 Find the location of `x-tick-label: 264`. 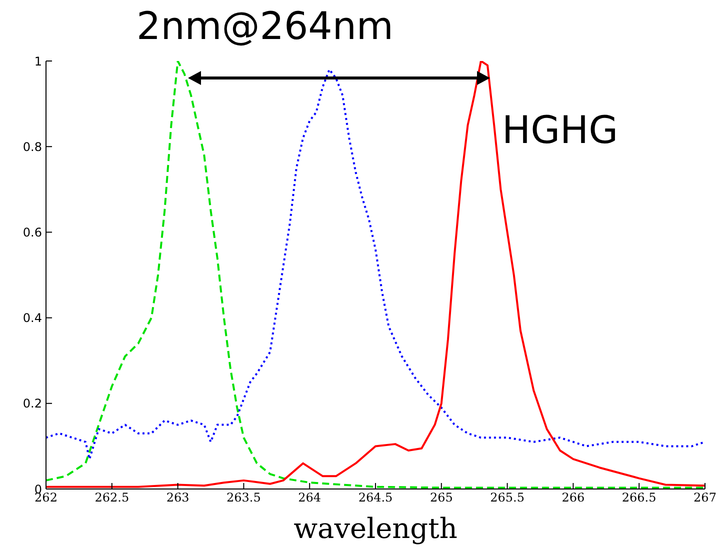

x-tick-label: 264 is located at coordinates (310, 497).